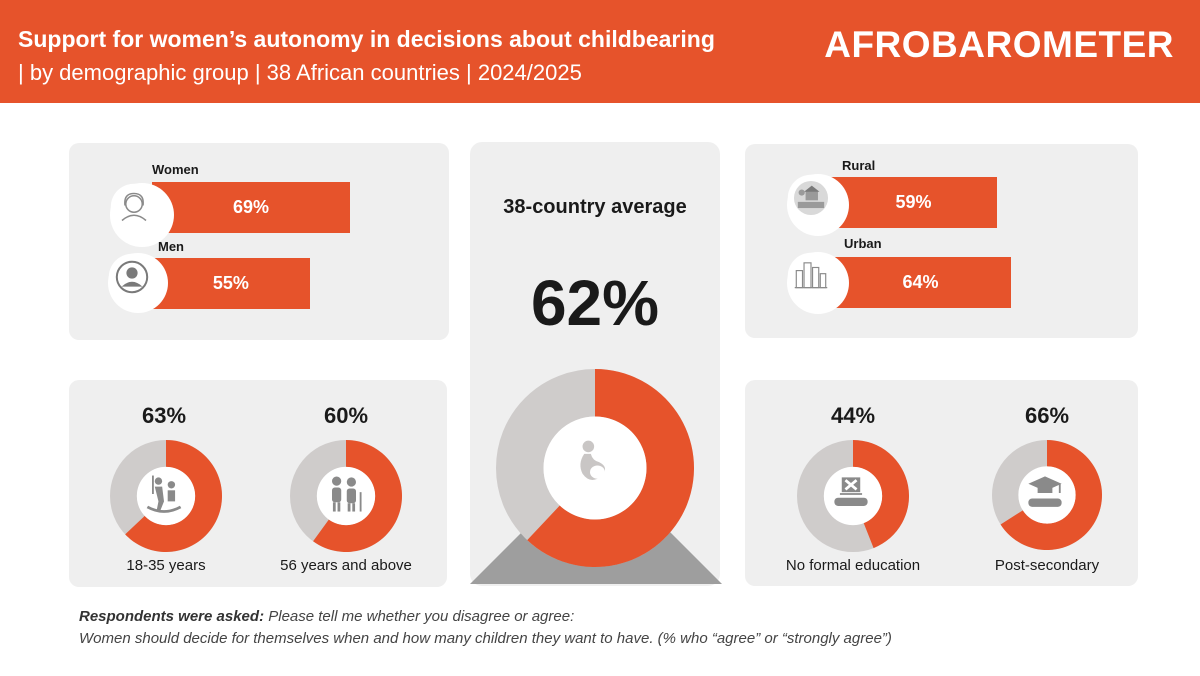  Describe the element at coordinates (346, 565) in the screenshot. I see `age-label-old: 56 years and above` at that location.